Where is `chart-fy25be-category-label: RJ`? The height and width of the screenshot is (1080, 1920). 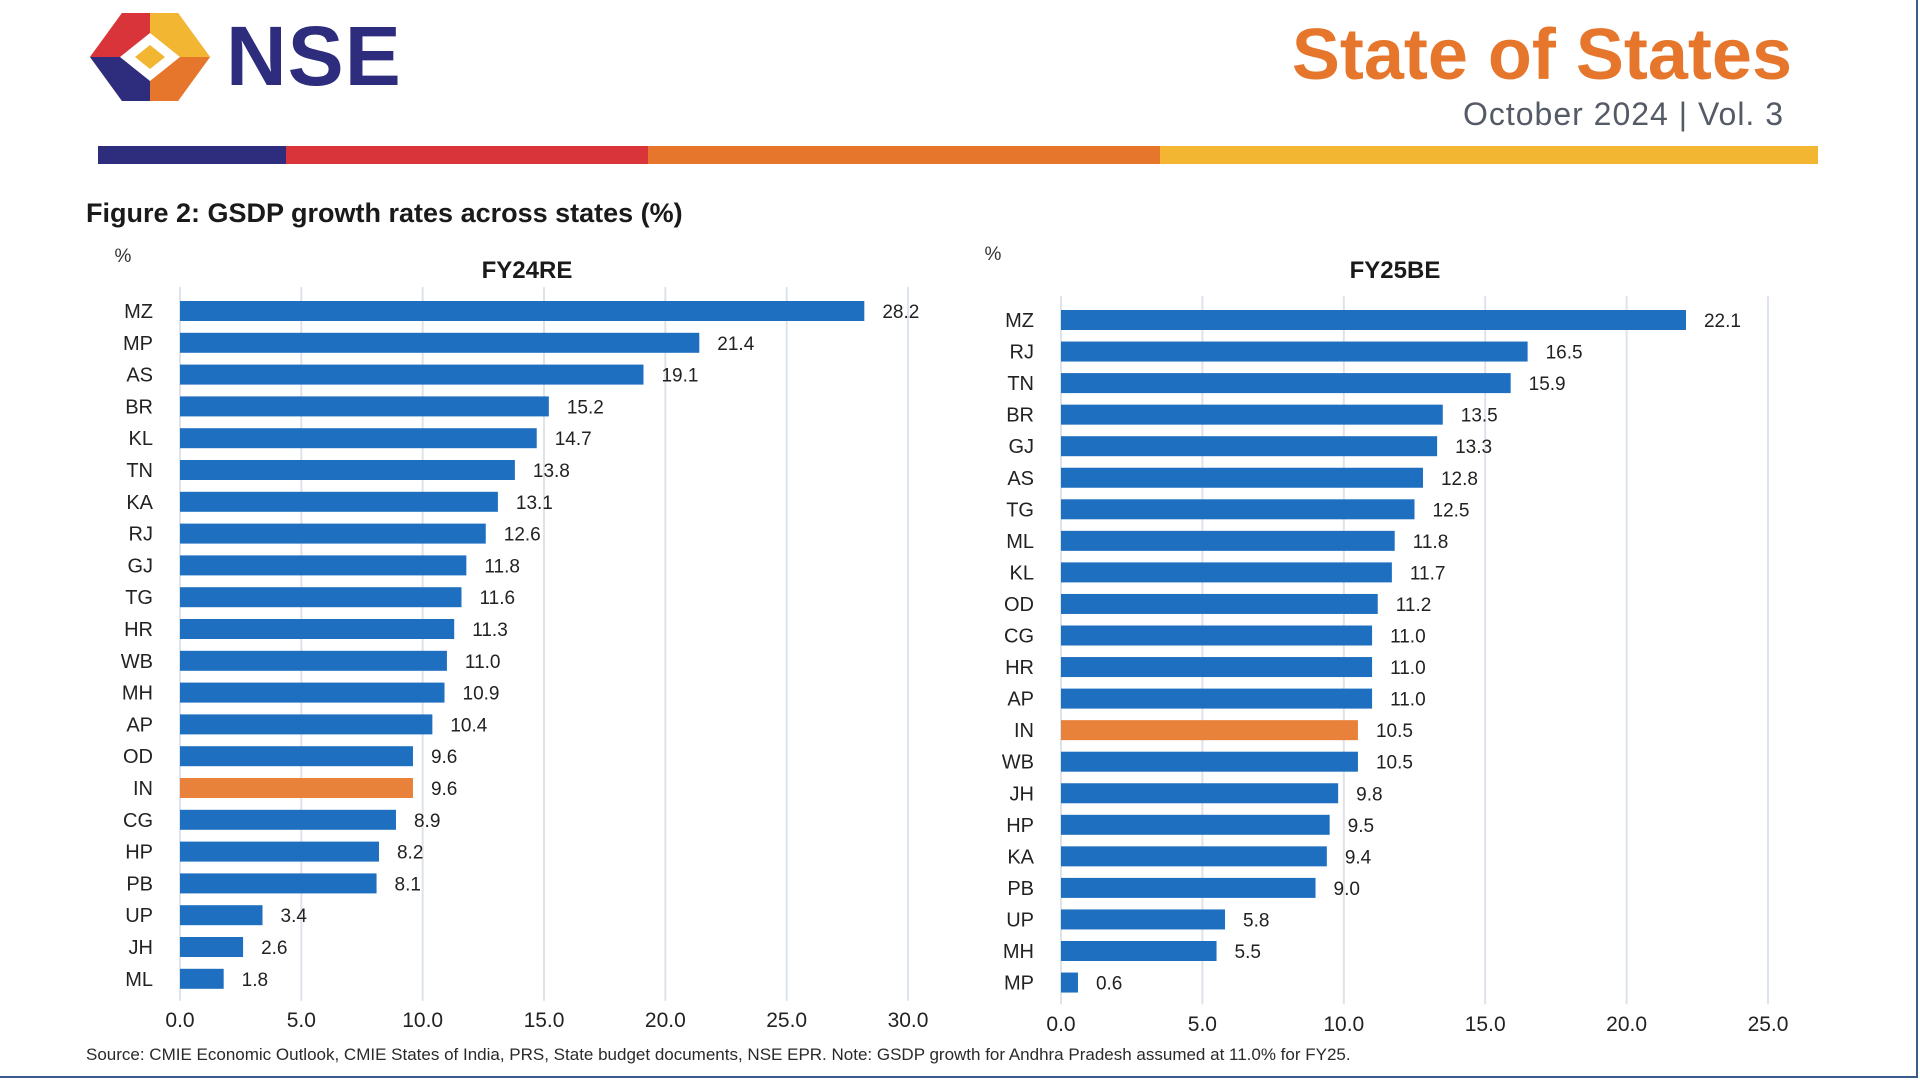 chart-fy25be-category-label: RJ is located at coordinates (1022, 353).